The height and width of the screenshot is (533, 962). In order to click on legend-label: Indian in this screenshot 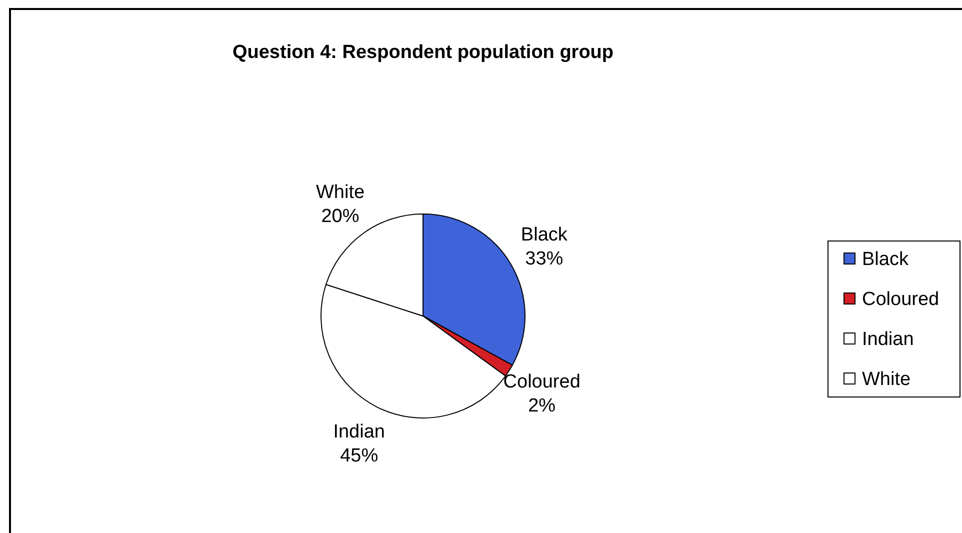, I will do `click(888, 339)`.